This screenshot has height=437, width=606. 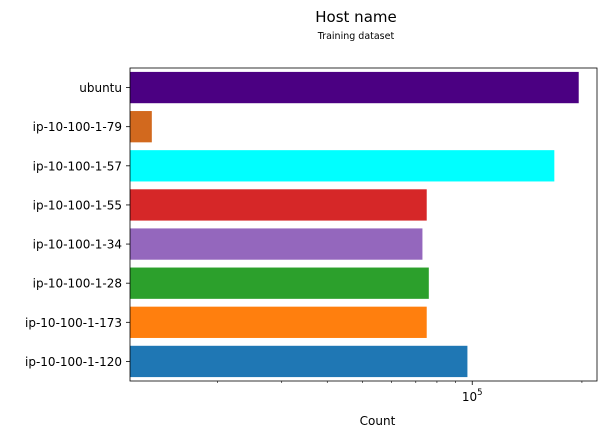 I want to click on y-tick-label: ip-10-100-1-55, so click(x=77, y=205).